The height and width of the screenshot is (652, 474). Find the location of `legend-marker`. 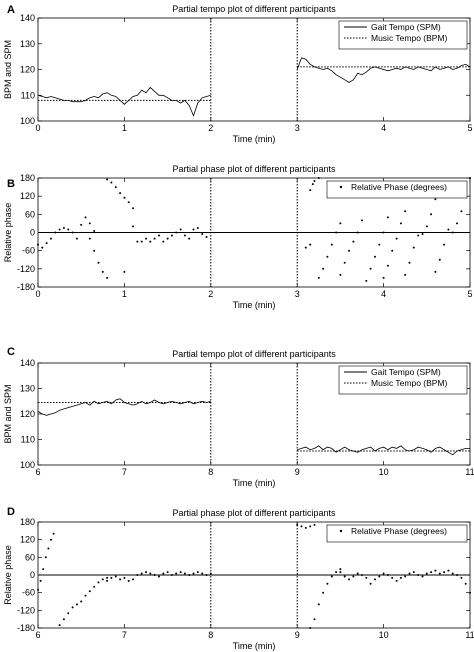

legend-marker is located at coordinates (341, 187).